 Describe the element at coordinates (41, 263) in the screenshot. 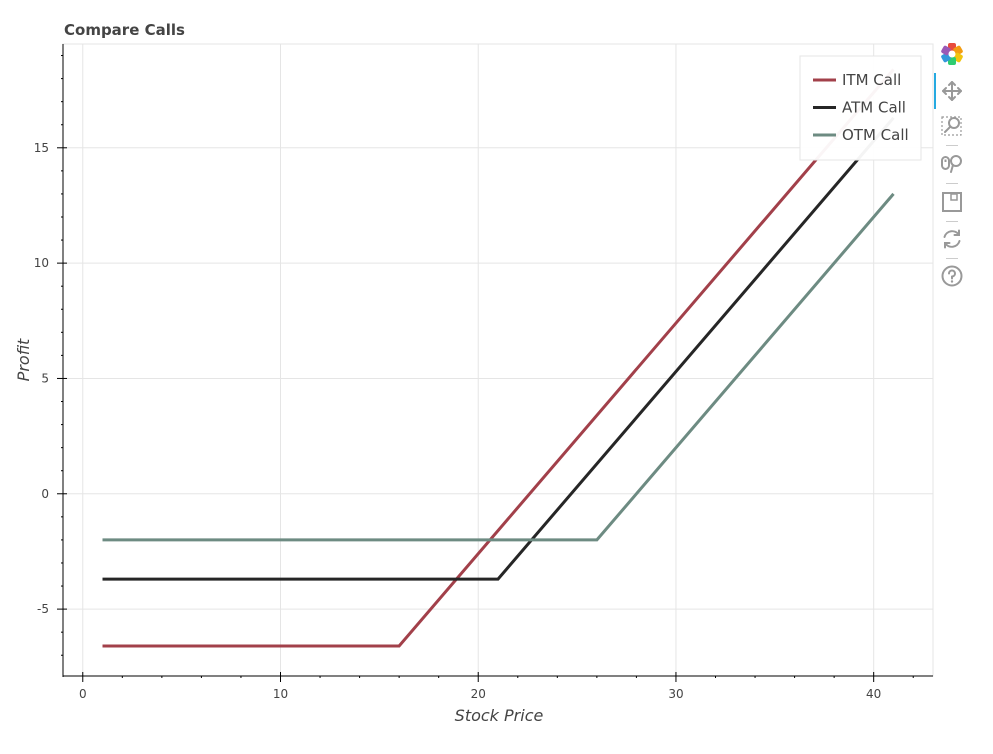

I see `y-tick-label: 10` at that location.